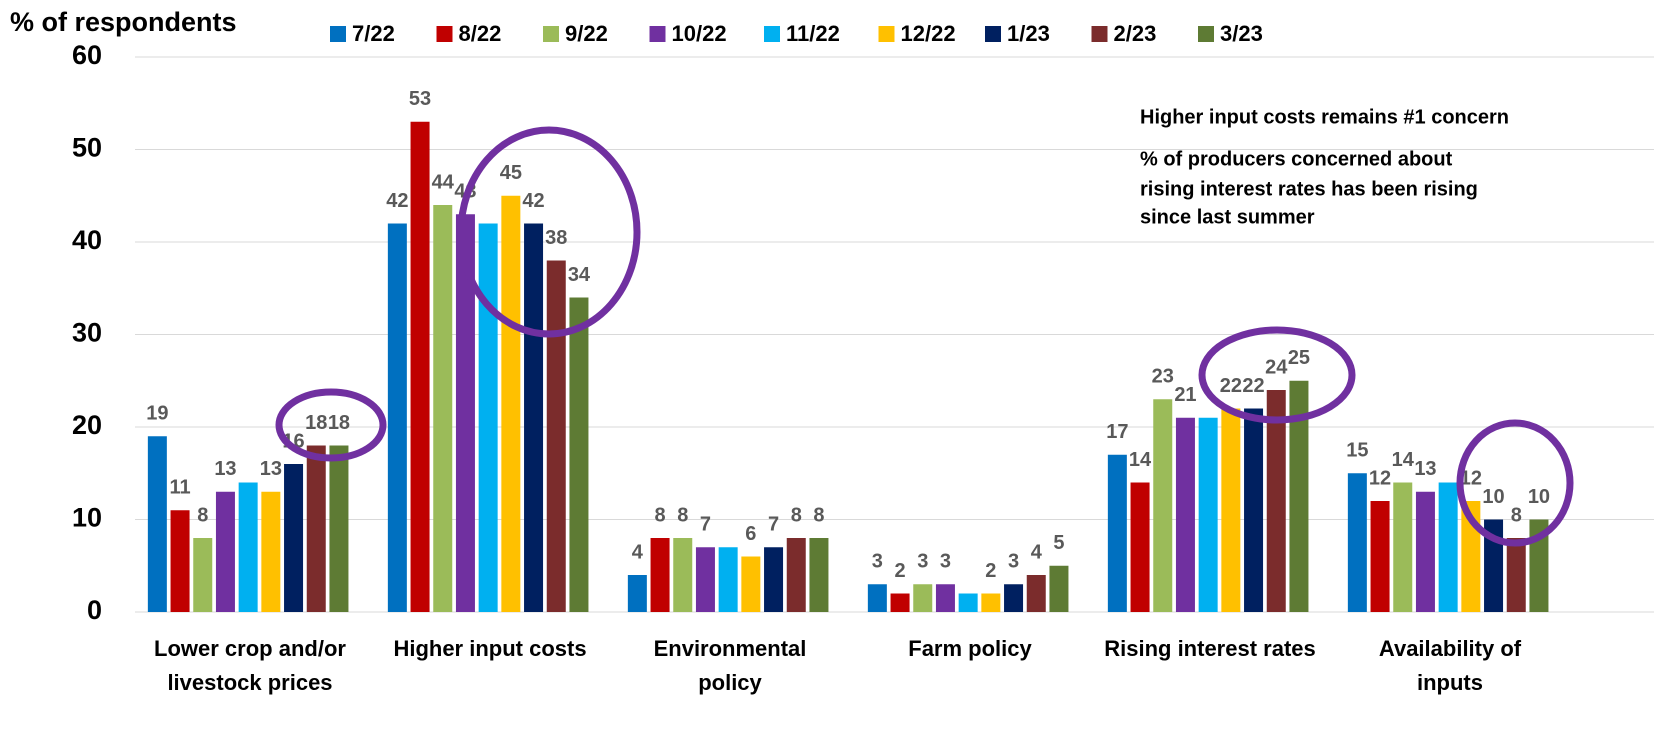  What do you see at coordinates (87, 55) in the screenshot?
I see `y-tick-label: 60` at bounding box center [87, 55].